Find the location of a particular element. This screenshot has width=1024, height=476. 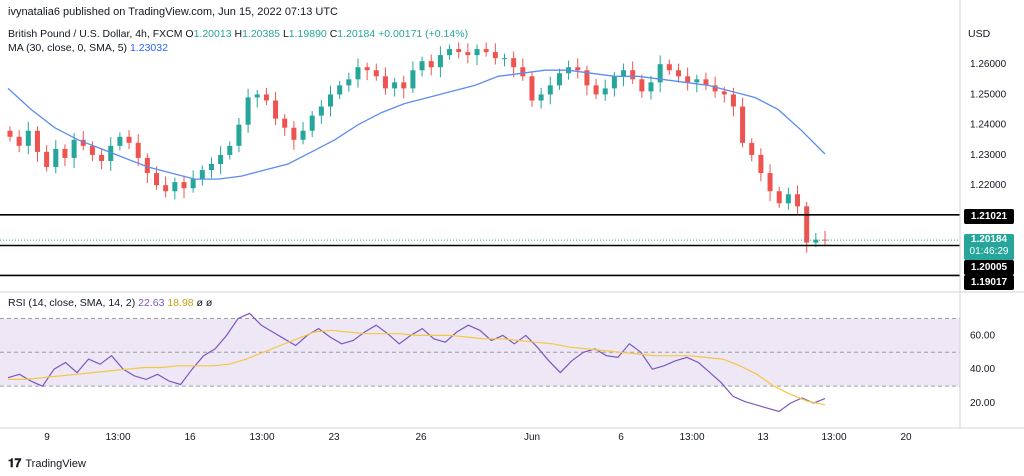

tradingview-logo-icon: 𝟏𝟕 is located at coordinates (15, 463).